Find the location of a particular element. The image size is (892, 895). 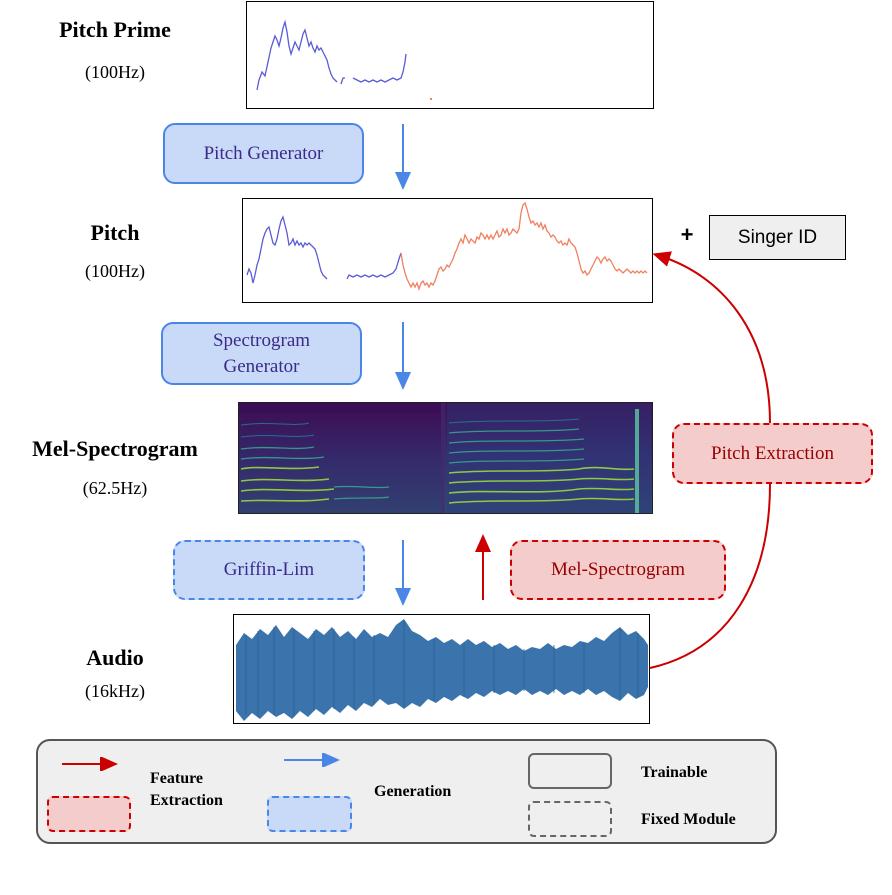

legend-fixed-module: Fixed Module is located at coordinates (688, 819).